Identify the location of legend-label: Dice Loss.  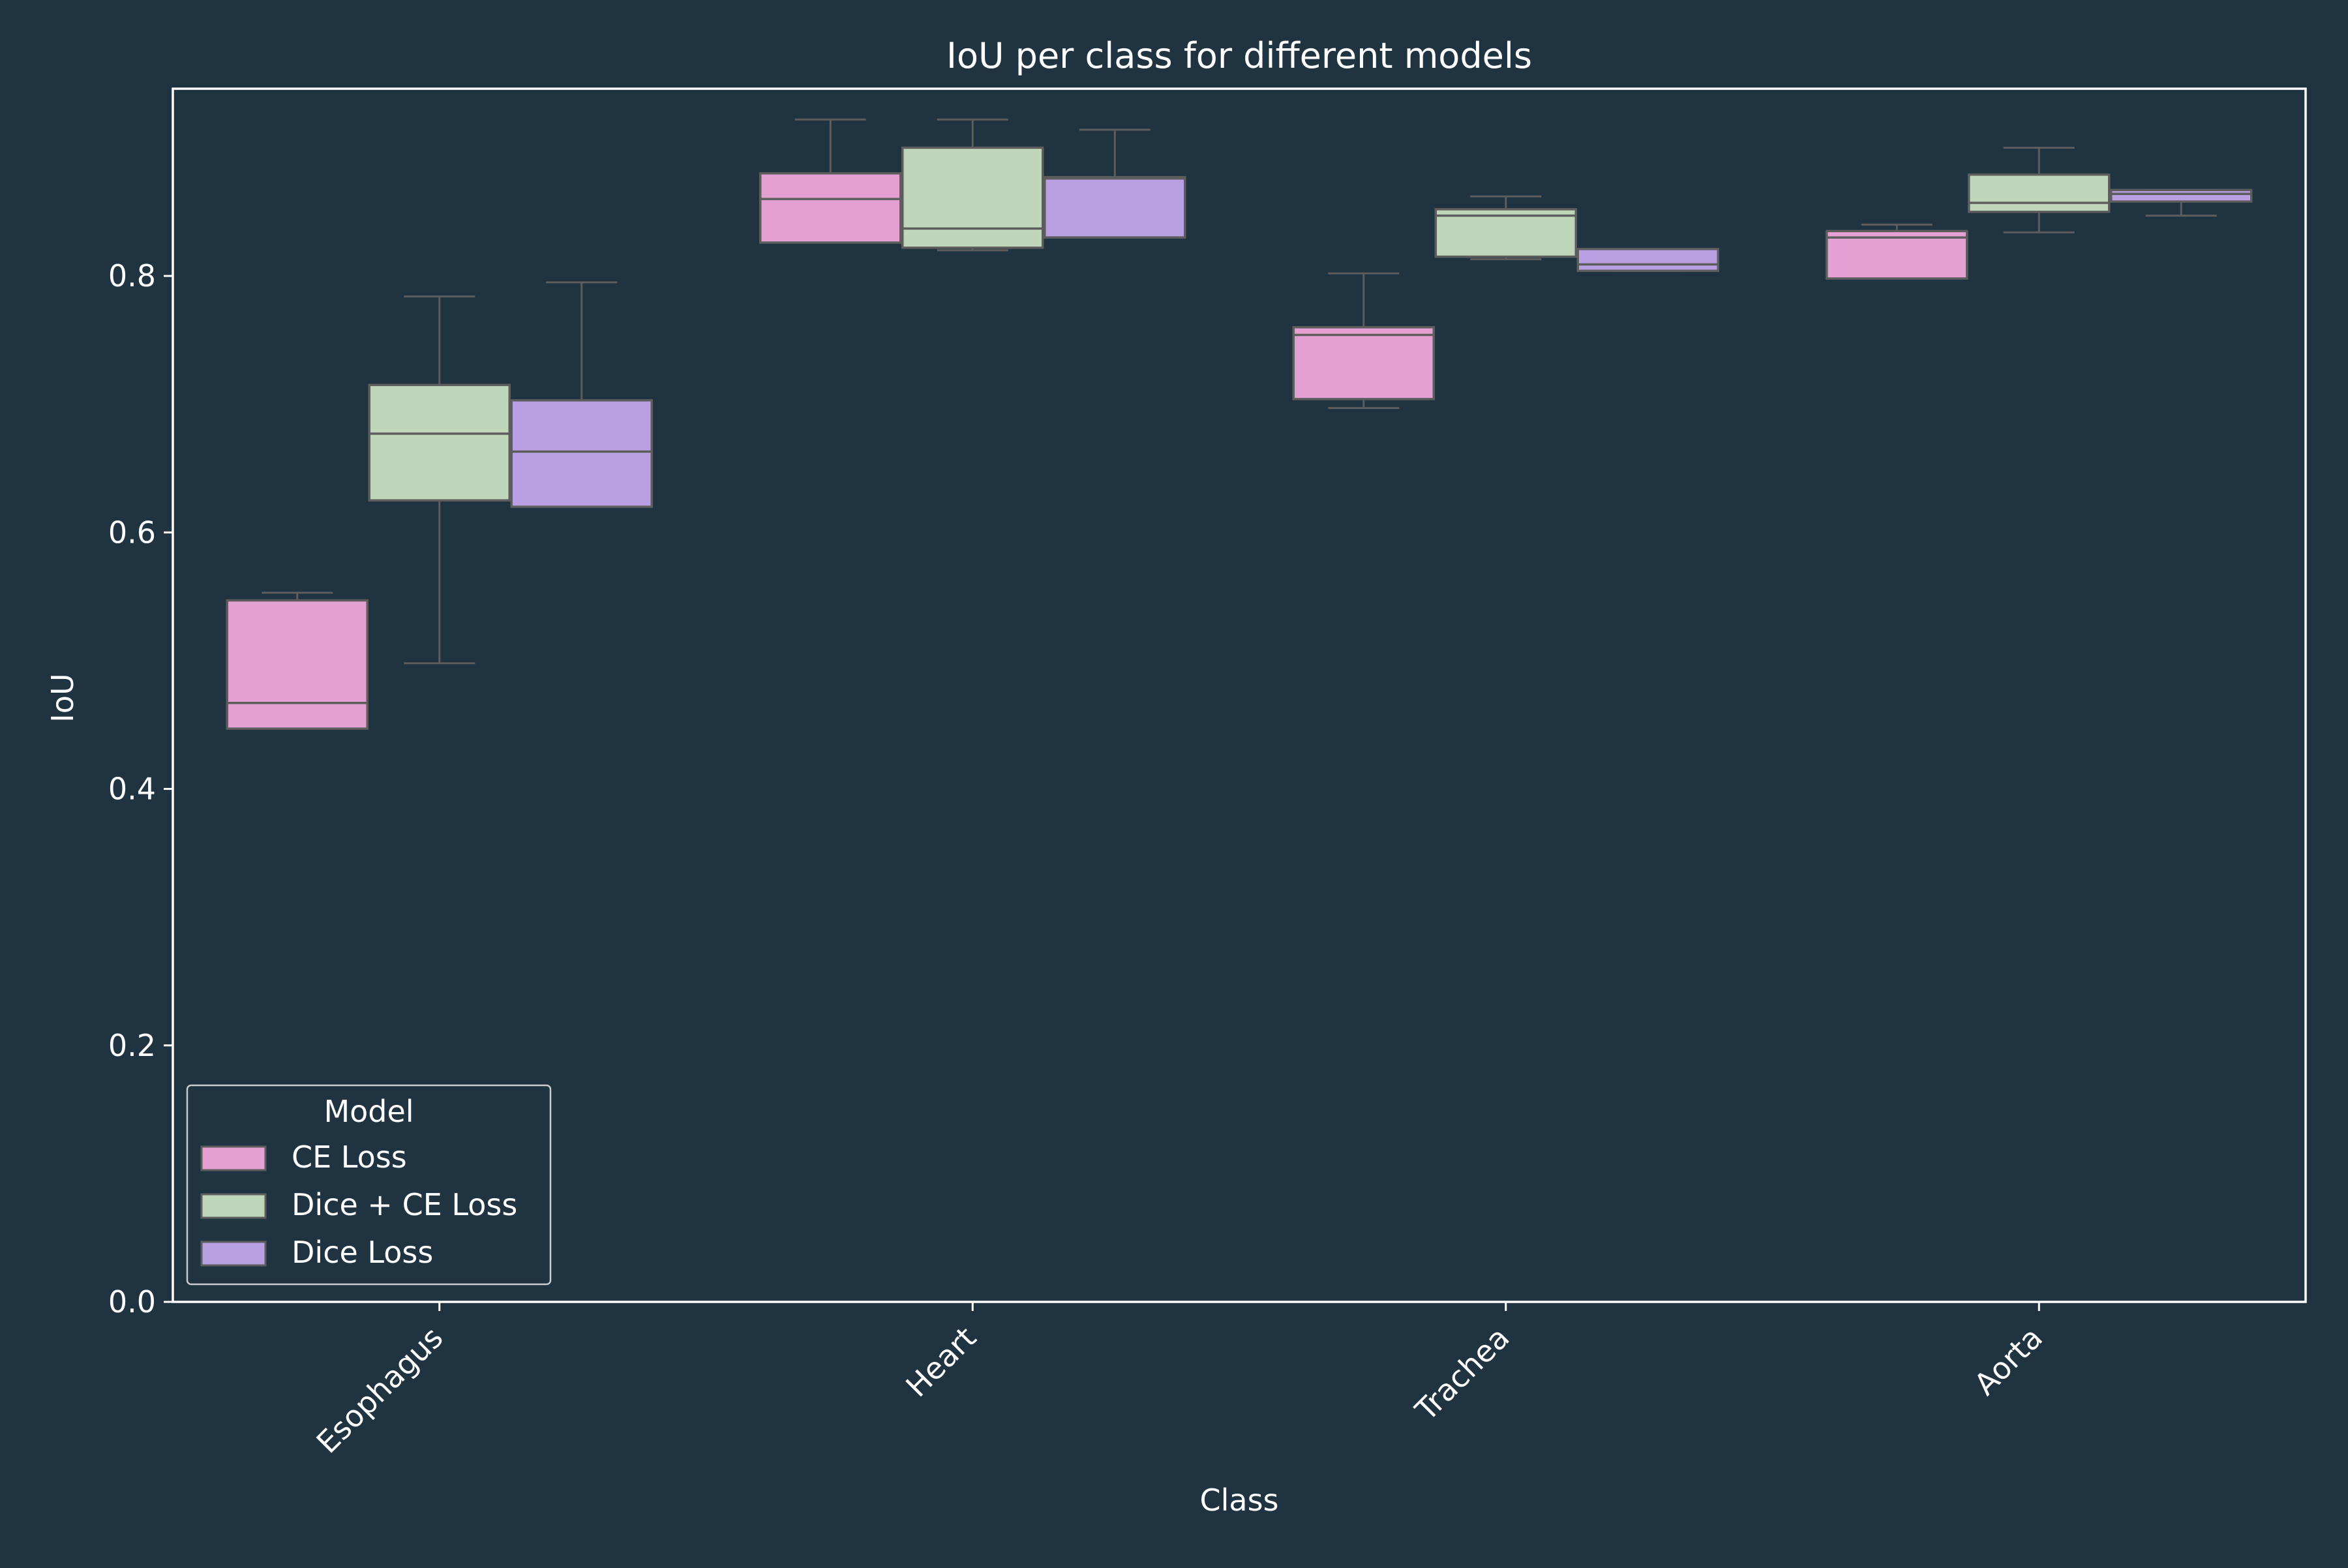
(362, 1252).